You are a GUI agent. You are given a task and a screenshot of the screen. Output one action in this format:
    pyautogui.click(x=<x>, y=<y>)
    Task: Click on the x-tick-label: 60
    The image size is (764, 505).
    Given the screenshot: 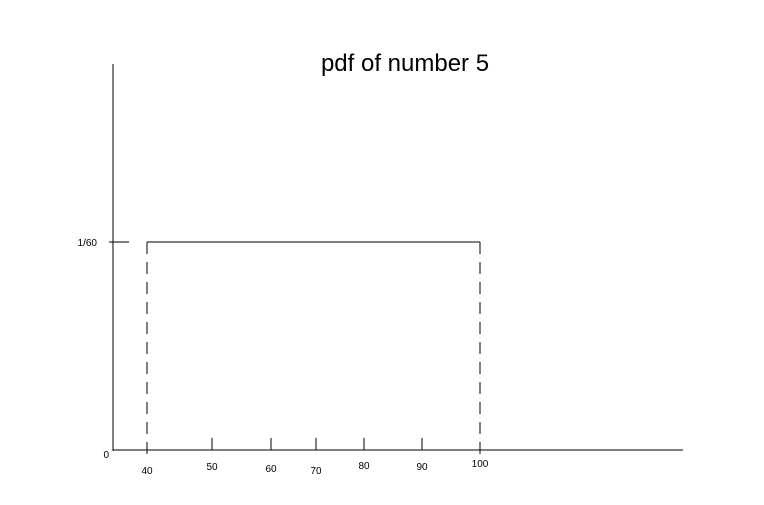 What is the action you would take?
    pyautogui.click(x=271, y=469)
    